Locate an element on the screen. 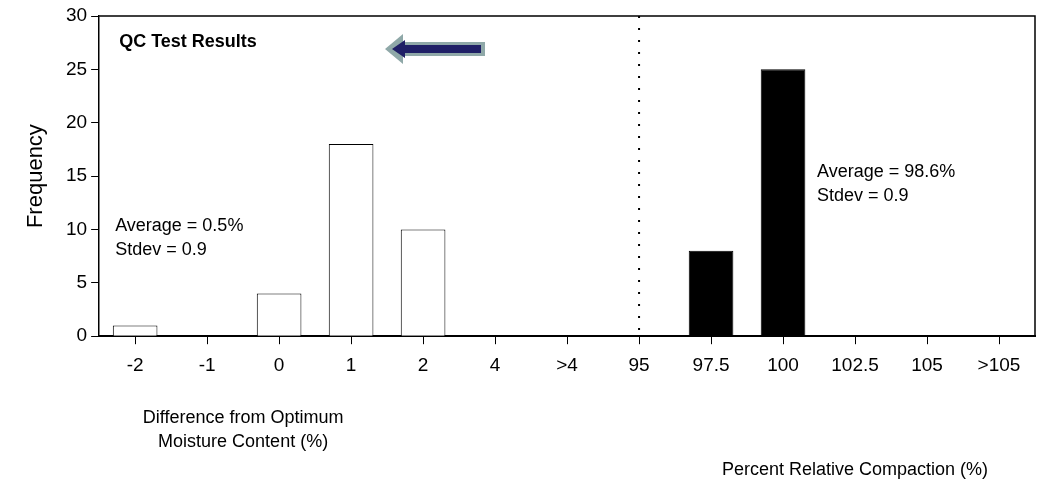 Image resolution: width=1047 pixels, height=497 pixels. text: QC Test Results is located at coordinates (188, 40).